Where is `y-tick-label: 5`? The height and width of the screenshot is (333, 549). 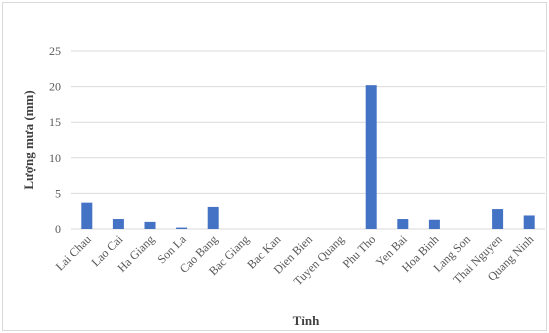
y-tick-label: 5 is located at coordinates (58, 193).